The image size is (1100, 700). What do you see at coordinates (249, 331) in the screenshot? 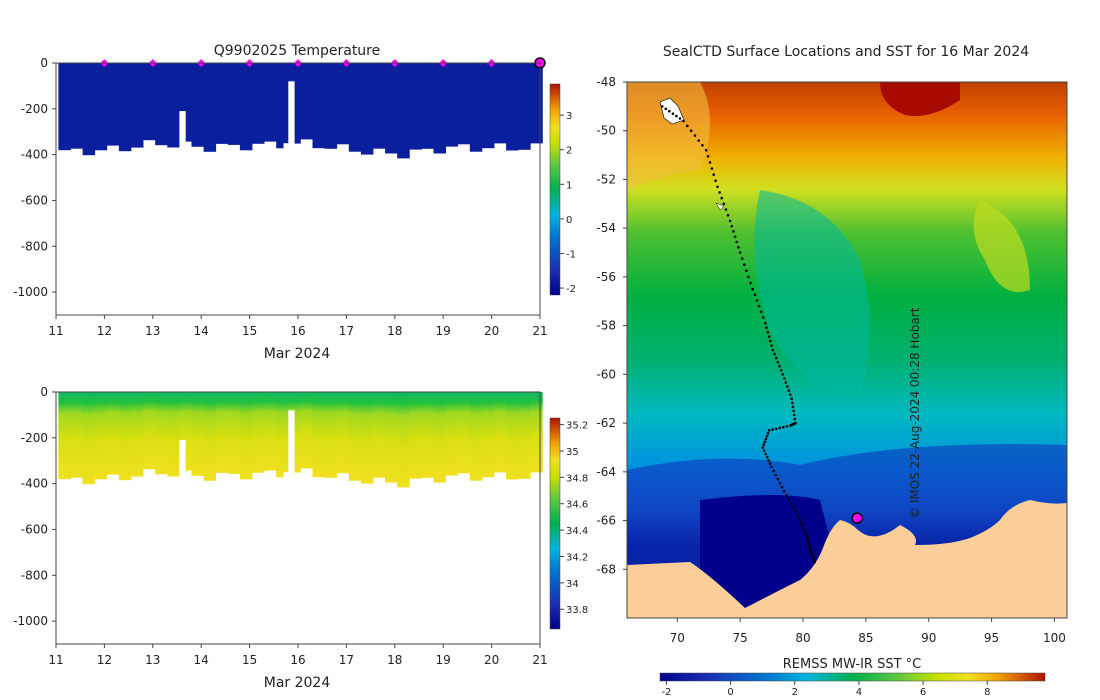
I see `temperature-x-tick-label: 15` at bounding box center [249, 331].